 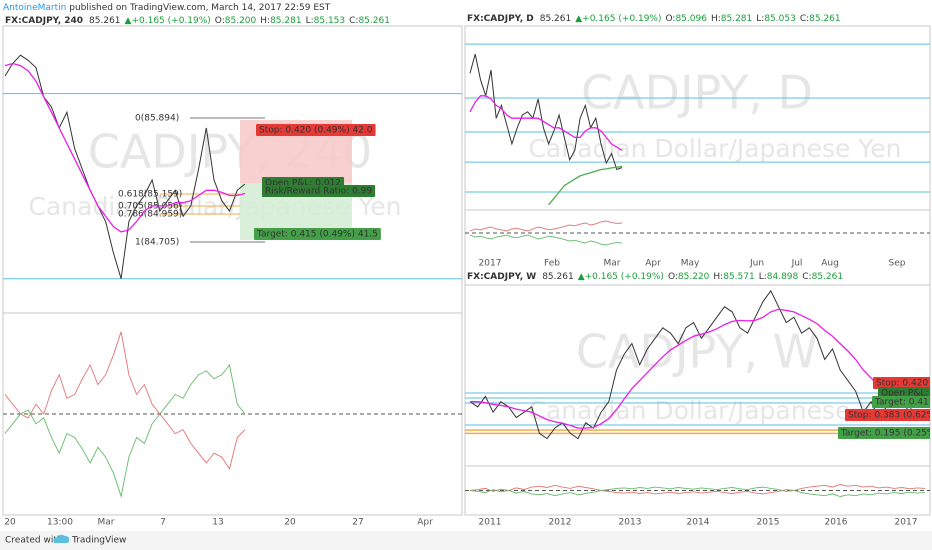 What do you see at coordinates (630, 523) in the screenshot?
I see `x-tick-label: 2013` at bounding box center [630, 523].